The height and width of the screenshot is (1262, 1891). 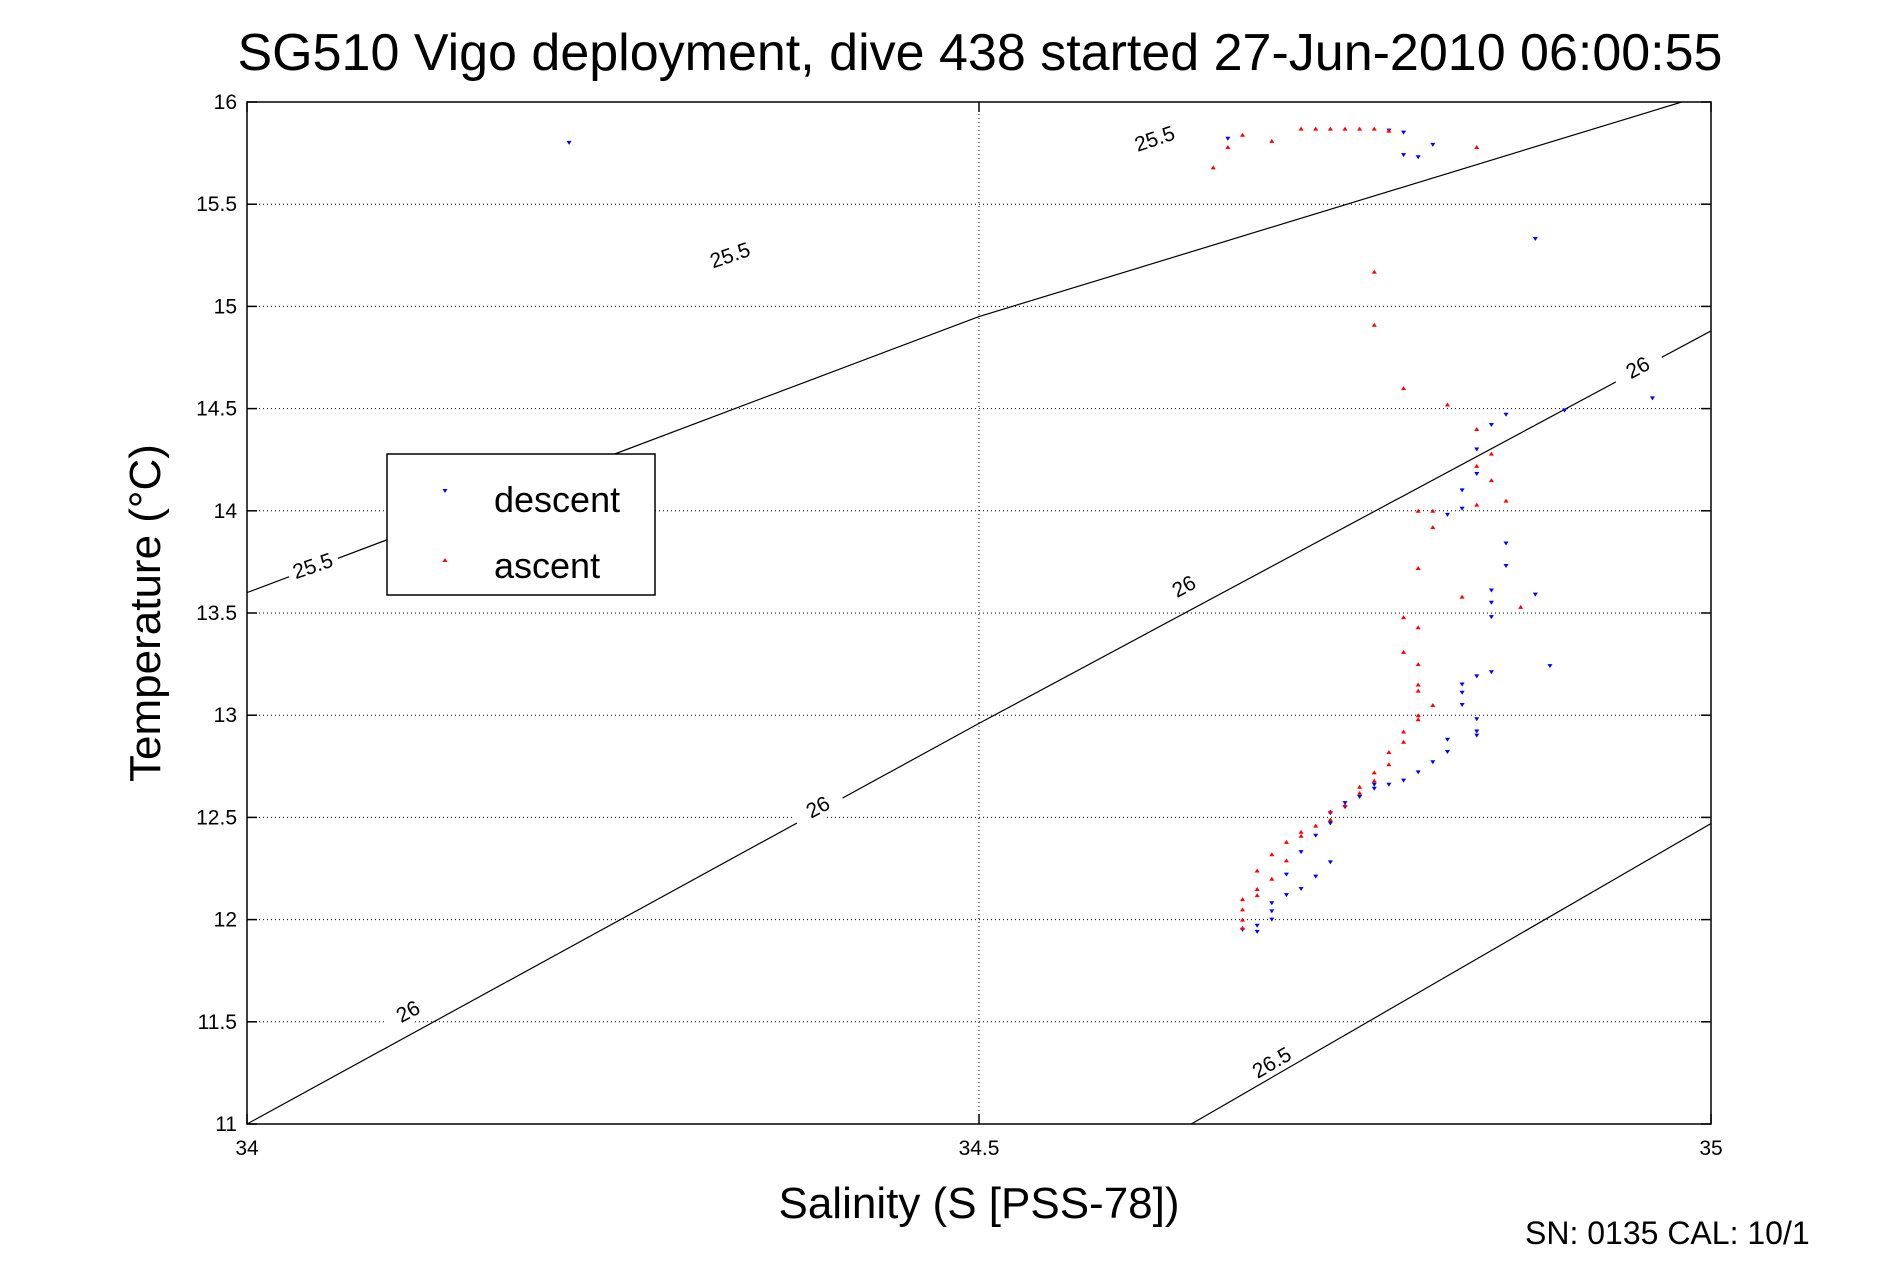 I want to click on y-tick-label: 12.5, so click(x=216, y=817).